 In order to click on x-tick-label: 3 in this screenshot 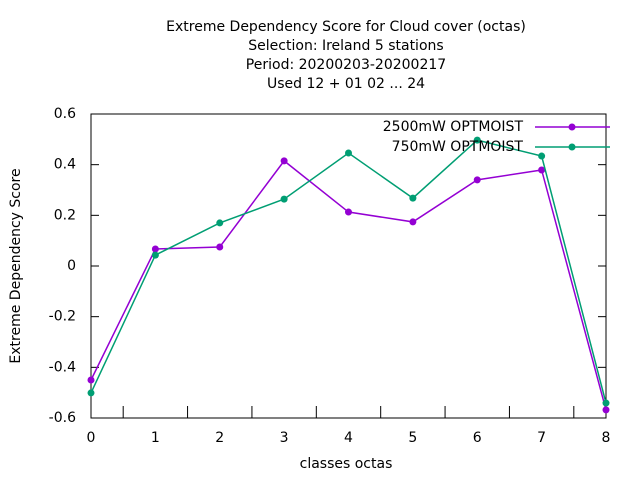, I will do `click(284, 438)`.